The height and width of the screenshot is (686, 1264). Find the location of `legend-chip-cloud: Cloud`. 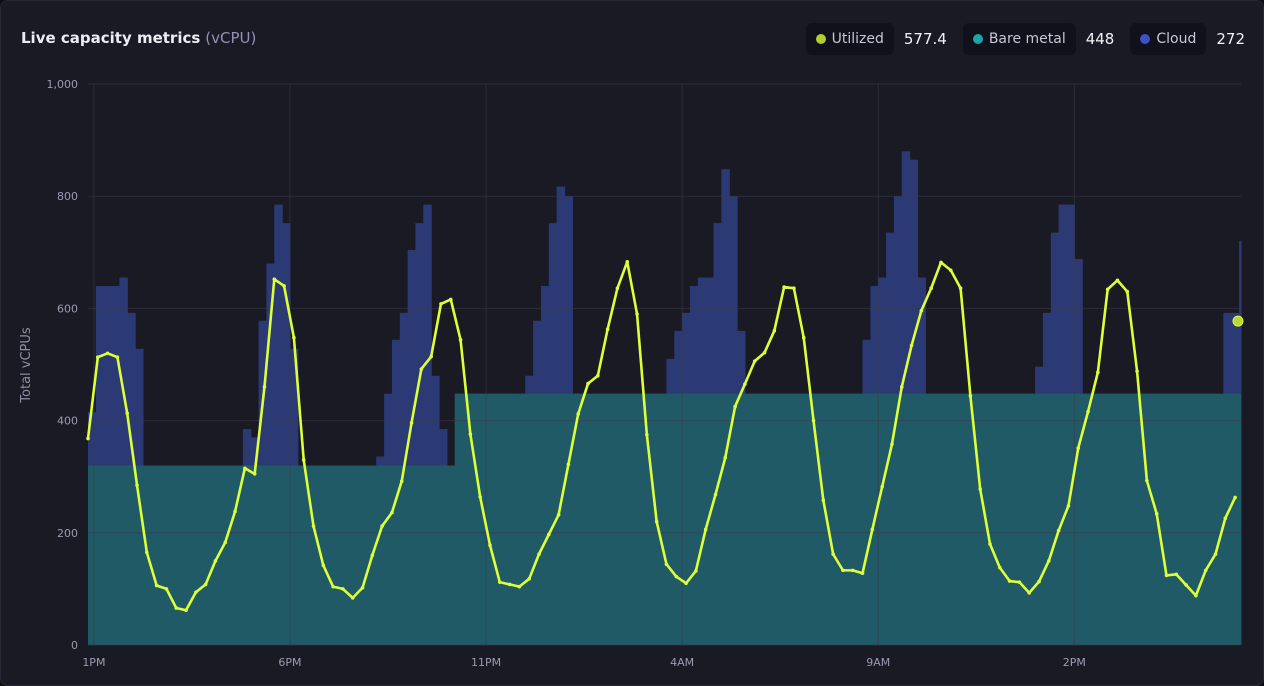

legend-chip-cloud: Cloud is located at coordinates (1168, 39).